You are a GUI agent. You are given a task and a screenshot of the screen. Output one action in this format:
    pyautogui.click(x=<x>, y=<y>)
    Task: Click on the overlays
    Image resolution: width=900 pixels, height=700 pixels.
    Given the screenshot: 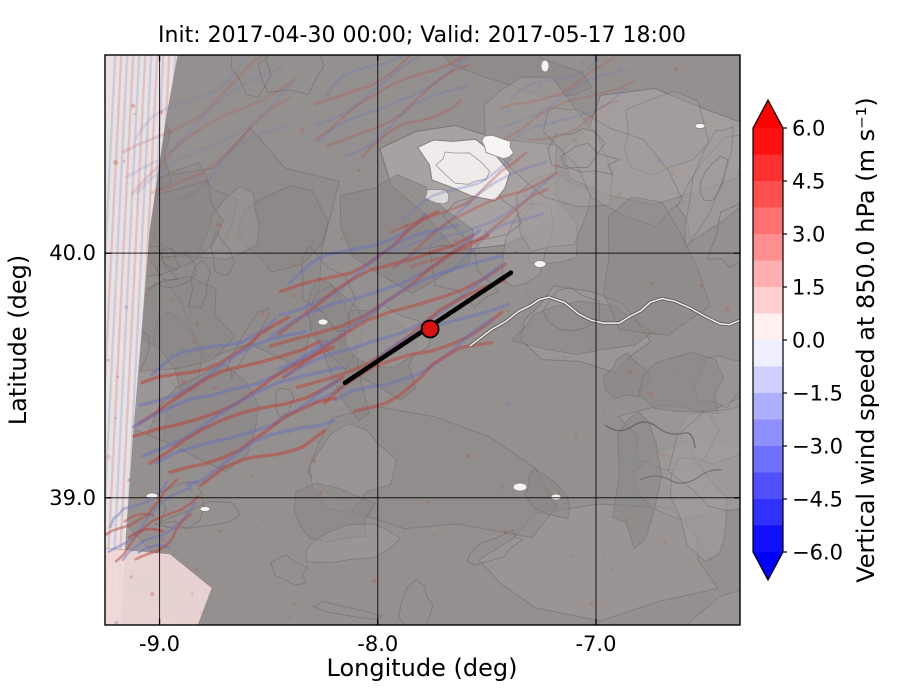 What is the action you would take?
    pyautogui.click(x=428, y=328)
    